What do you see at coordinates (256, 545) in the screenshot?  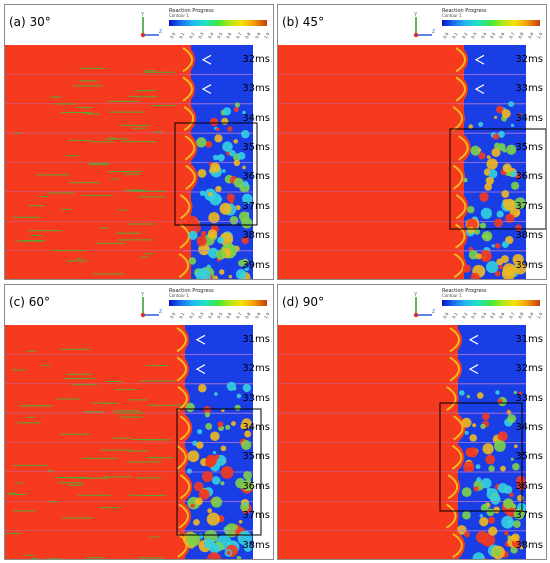 I see `time-label: 38ms` at bounding box center [256, 545].